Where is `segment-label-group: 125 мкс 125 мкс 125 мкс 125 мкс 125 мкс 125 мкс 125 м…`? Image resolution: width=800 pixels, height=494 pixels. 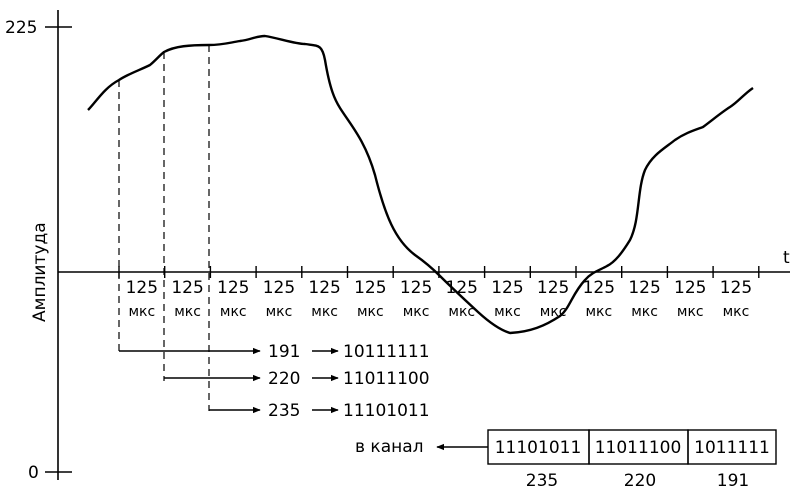
segment-label-group: 125 мкс 125 мкс 125 мкс 125 мкс 125 мкс 125 мкс 125 м… is located at coordinates (439, 299).